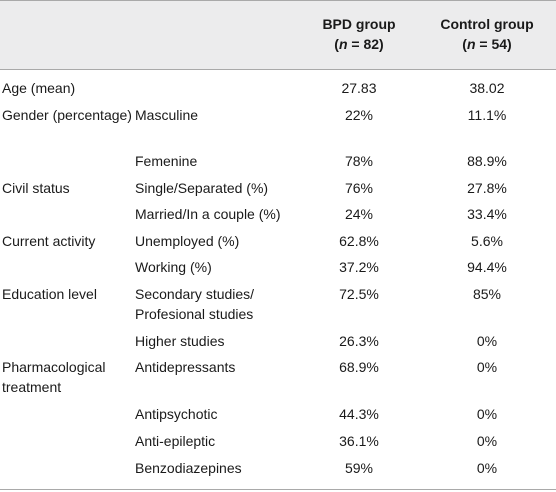 This screenshot has height=492, width=556. What do you see at coordinates (359, 294) in the screenshot?
I see `row-bpd-value: 72.5%` at bounding box center [359, 294].